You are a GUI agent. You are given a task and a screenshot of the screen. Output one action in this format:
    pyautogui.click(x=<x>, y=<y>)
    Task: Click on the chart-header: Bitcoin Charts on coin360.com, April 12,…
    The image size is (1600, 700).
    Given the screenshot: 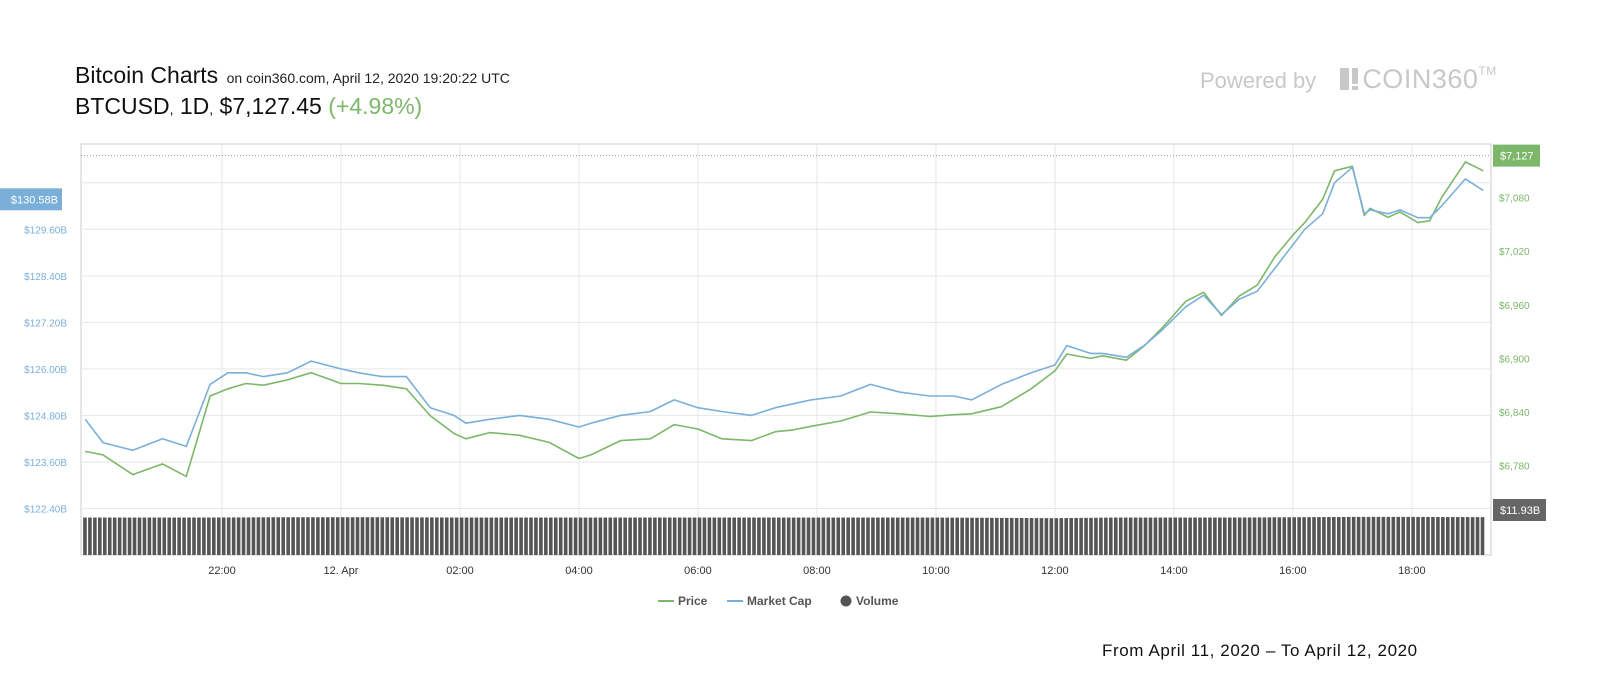 What is the action you would take?
    pyautogui.click(x=292, y=91)
    